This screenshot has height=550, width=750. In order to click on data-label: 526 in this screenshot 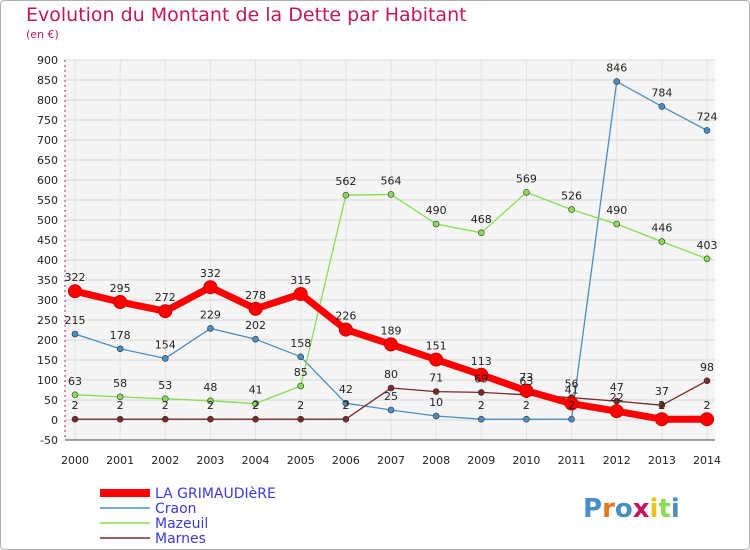, I will do `click(571, 196)`.